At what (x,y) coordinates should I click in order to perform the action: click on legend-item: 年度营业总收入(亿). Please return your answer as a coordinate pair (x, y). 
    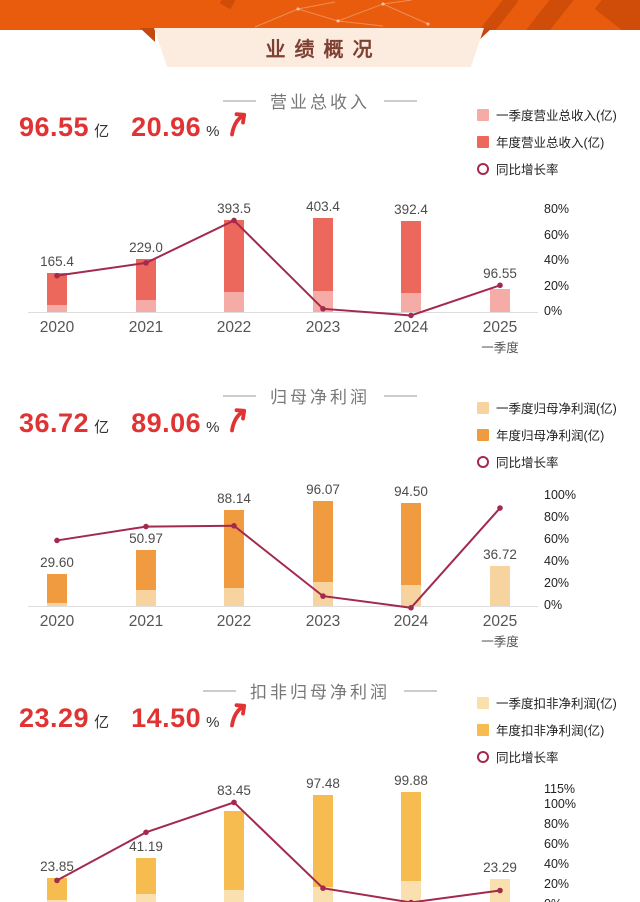
    Looking at the image, I should click on (547, 142).